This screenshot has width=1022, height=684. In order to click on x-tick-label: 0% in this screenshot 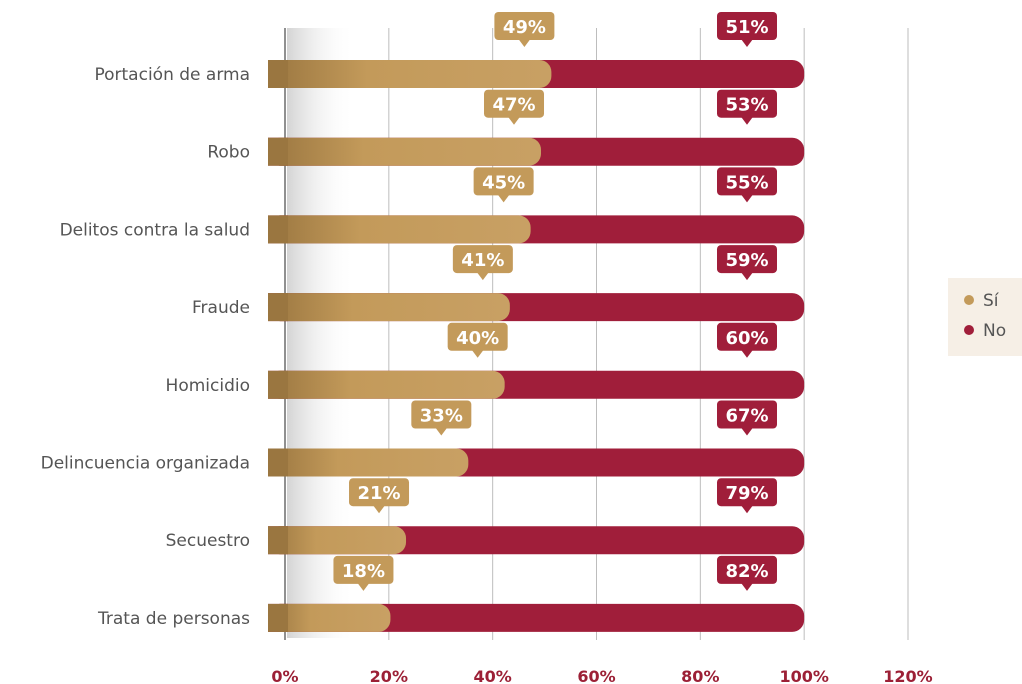, I will do `click(284, 675)`.